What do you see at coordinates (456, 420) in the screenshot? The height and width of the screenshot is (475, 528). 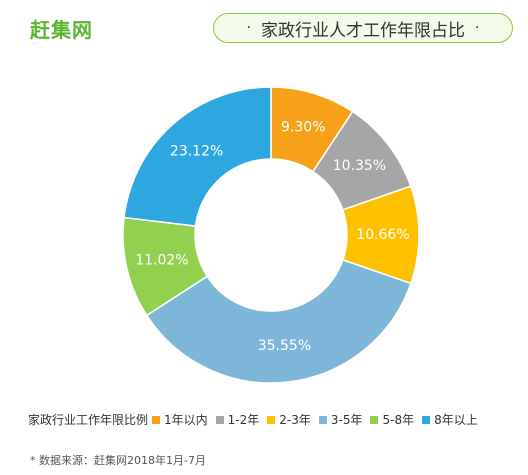 I see `legend-label-6: 8年以上` at bounding box center [456, 420].